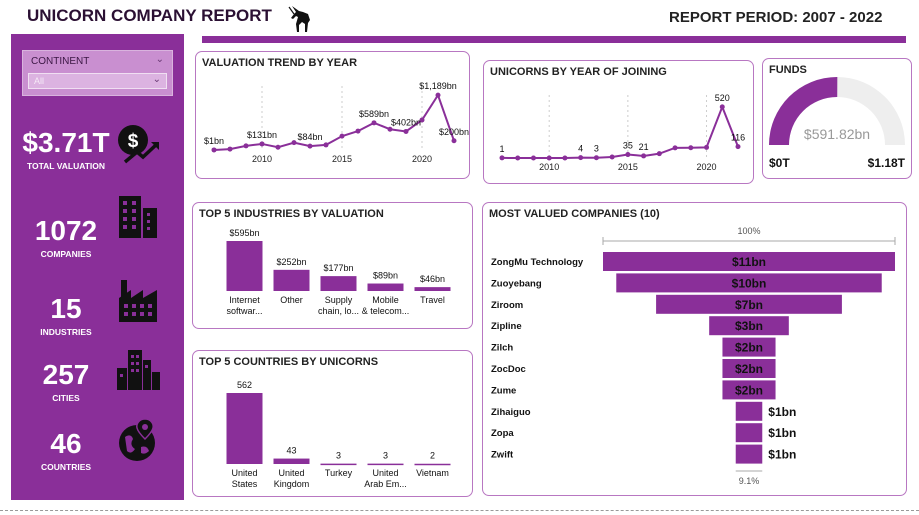 The height and width of the screenshot is (515, 919). I want to click on kpi-industries: 15 INDUSTRIES, so click(66, 315).